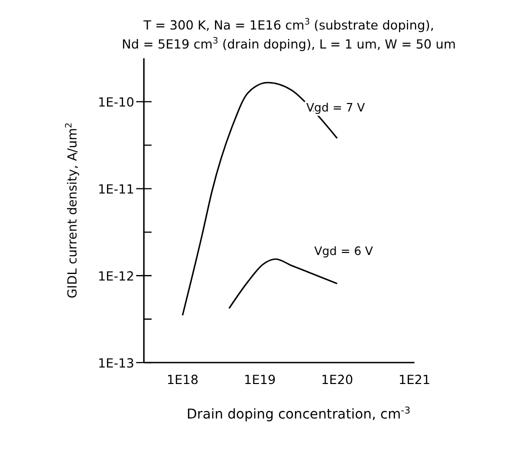 This screenshot has width=510, height=473. I want to click on x-tick-label: 1E21, so click(414, 379).